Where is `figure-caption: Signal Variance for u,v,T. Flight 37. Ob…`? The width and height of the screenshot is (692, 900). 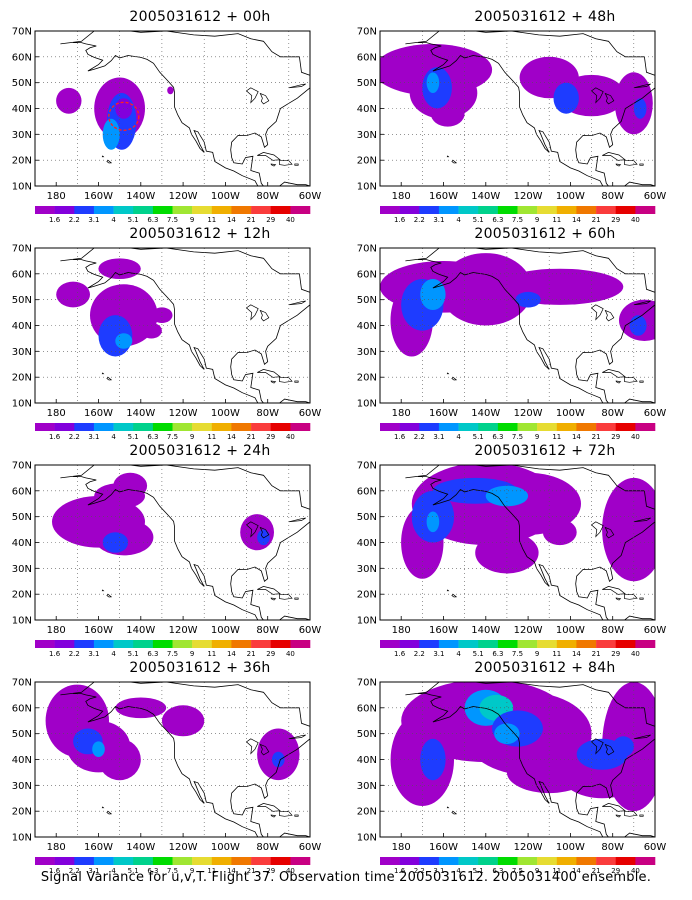 figure-caption: Signal Variance for u,v,T. Flight 37. Ob… is located at coordinates (346, 877).